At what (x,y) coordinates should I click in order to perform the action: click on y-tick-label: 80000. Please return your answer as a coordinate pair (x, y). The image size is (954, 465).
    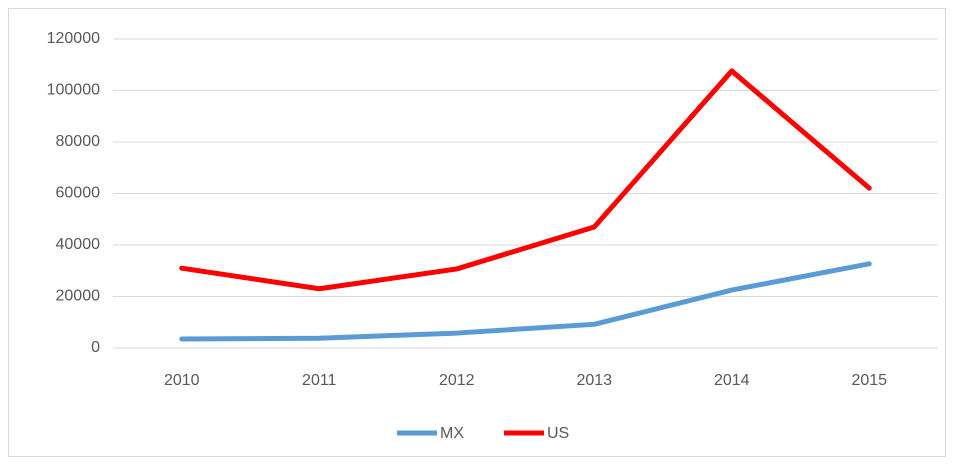
    Looking at the image, I should click on (78, 141).